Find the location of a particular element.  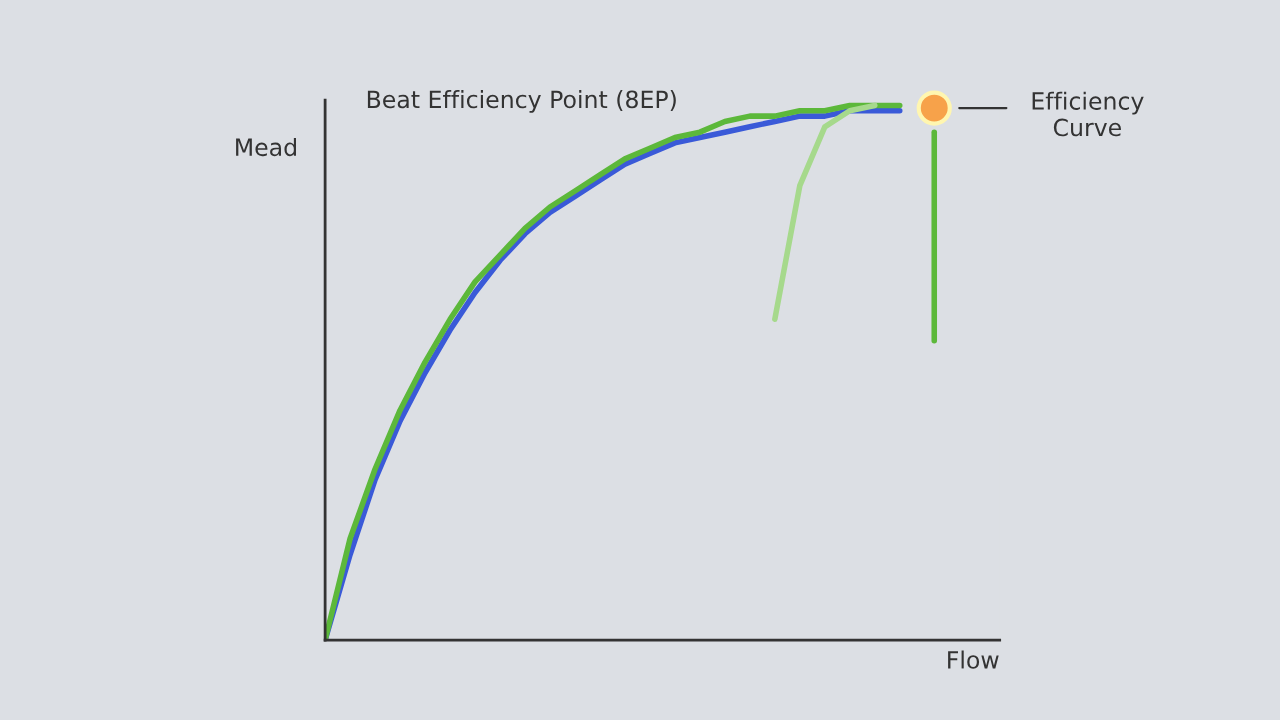

x-axis-title: Flow is located at coordinates (973, 659).